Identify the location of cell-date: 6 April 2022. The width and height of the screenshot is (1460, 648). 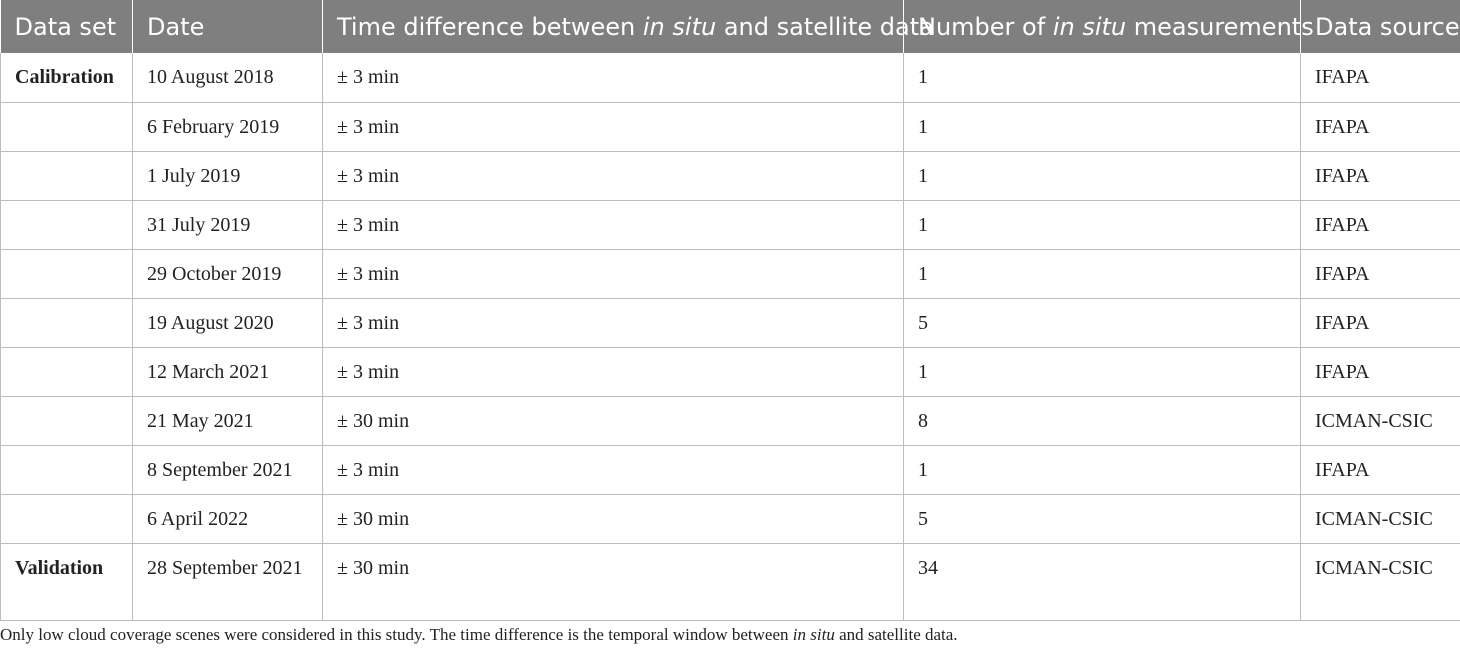
(227, 519).